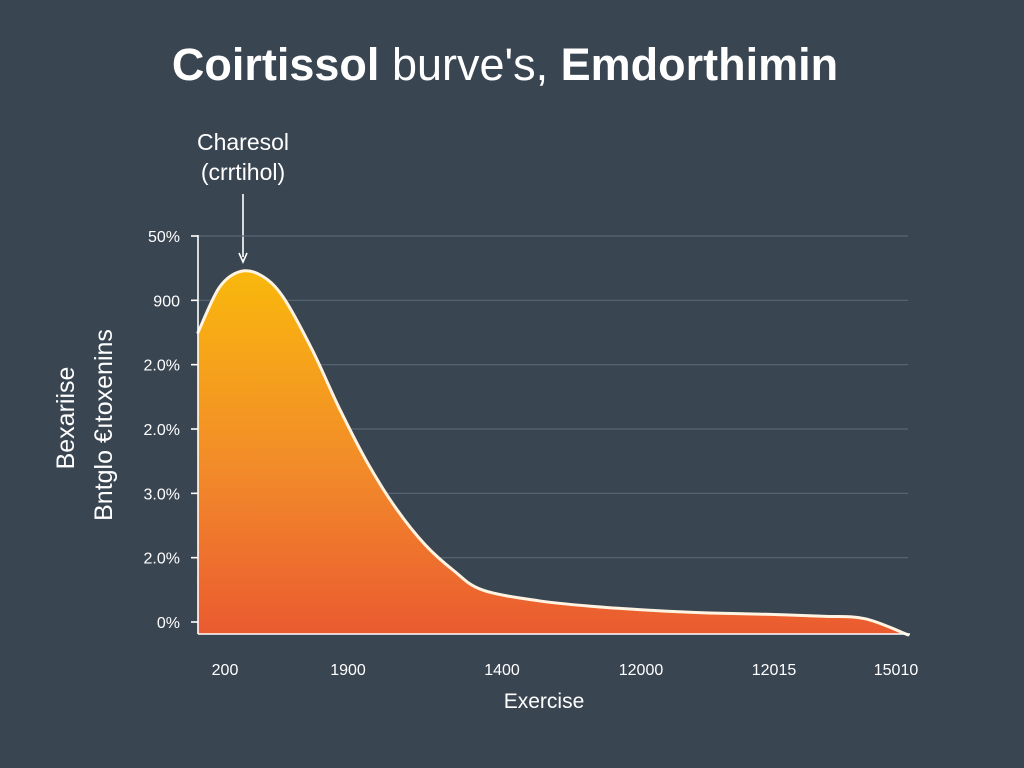 The height and width of the screenshot is (768, 1024). I want to click on chart-title-part3: Emdorthimin, so click(693, 64).